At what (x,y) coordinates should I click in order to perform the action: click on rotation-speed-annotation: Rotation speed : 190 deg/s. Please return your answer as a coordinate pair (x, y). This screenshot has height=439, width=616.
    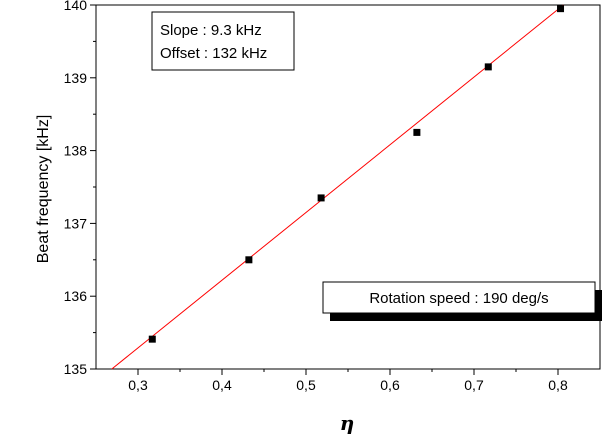
    Looking at the image, I should click on (458, 298).